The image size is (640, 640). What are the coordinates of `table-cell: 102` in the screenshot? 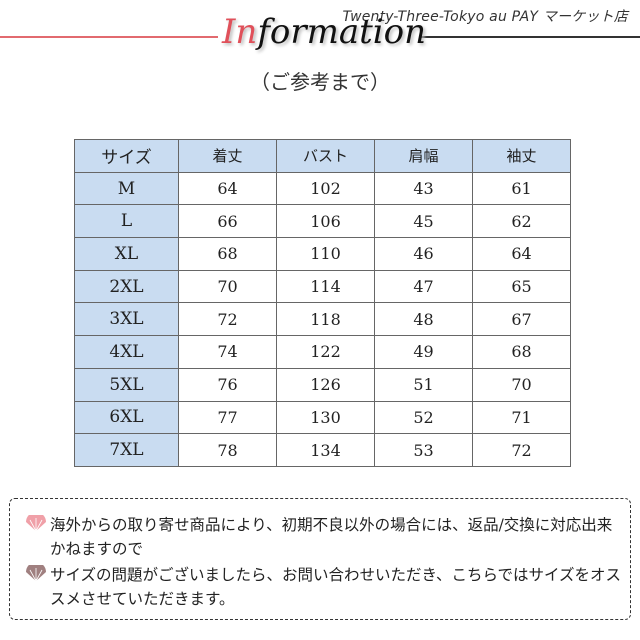 It's located at (325, 188).